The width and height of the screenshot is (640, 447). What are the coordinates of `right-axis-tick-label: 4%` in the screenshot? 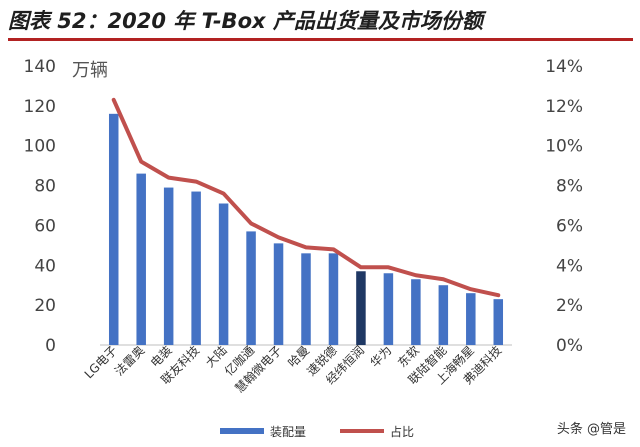 It's located at (569, 266).